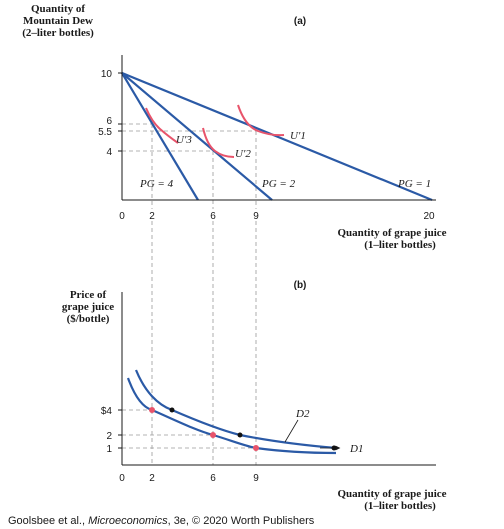  Describe the element at coordinates (128, 521) in the screenshot. I see `credit-title: Microeconomics` at that location.